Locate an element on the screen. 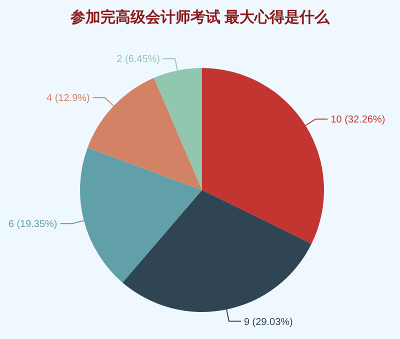 The height and width of the screenshot is (339, 400). data-label: 2 (6.45%) is located at coordinates (138, 60).